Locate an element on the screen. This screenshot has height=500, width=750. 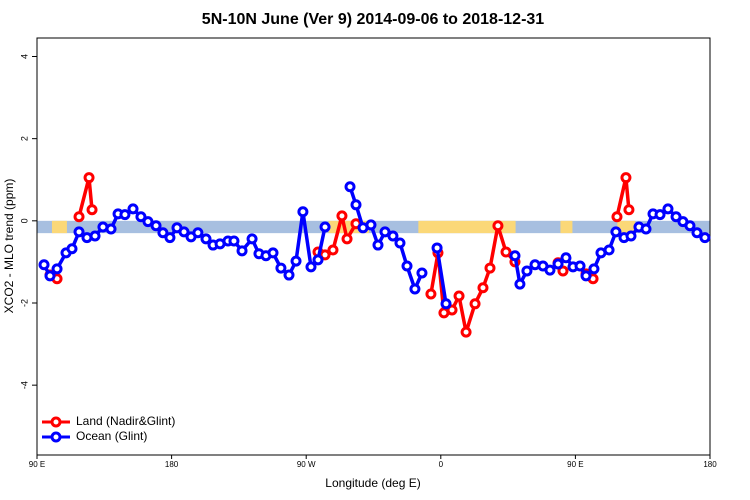
legend-label: Land (Nadir&Glint) is located at coordinates (125, 421).